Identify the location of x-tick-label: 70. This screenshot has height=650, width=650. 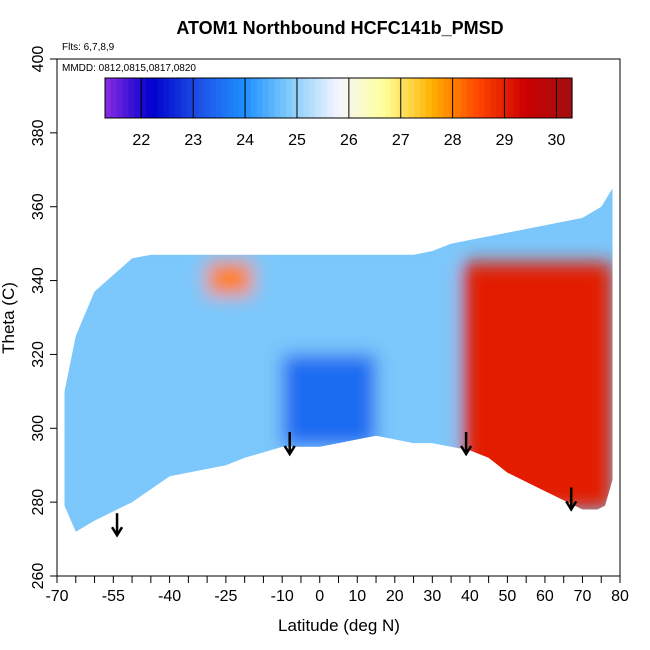
(583, 596).